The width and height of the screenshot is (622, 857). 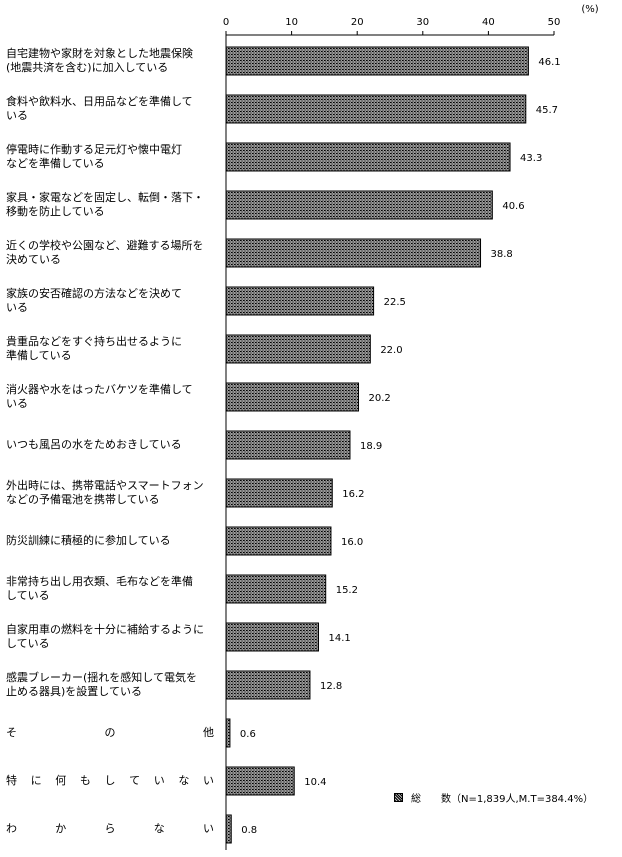 What do you see at coordinates (589, 9) in the screenshot?
I see `unit-label: (%)` at bounding box center [589, 9].